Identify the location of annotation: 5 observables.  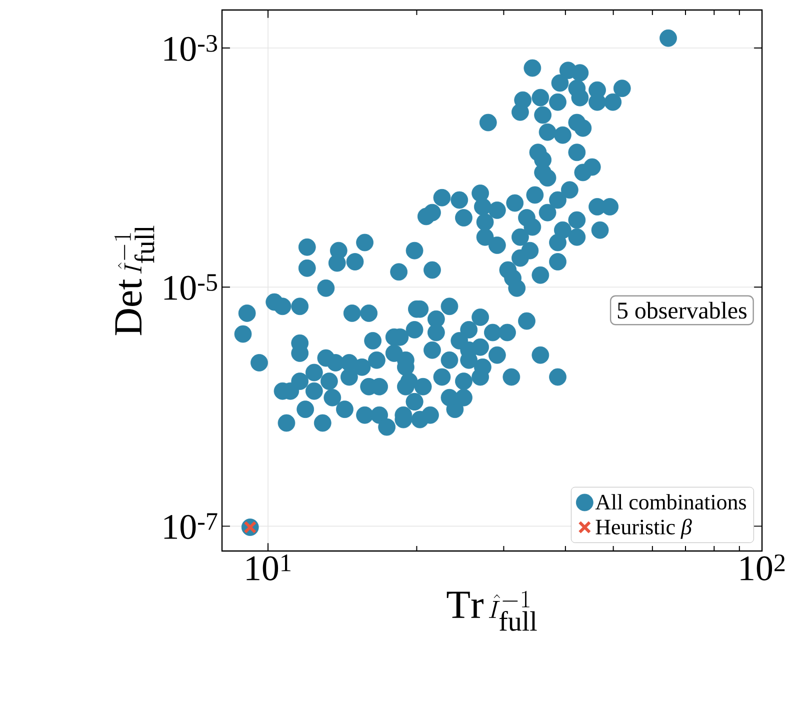
(682, 310).